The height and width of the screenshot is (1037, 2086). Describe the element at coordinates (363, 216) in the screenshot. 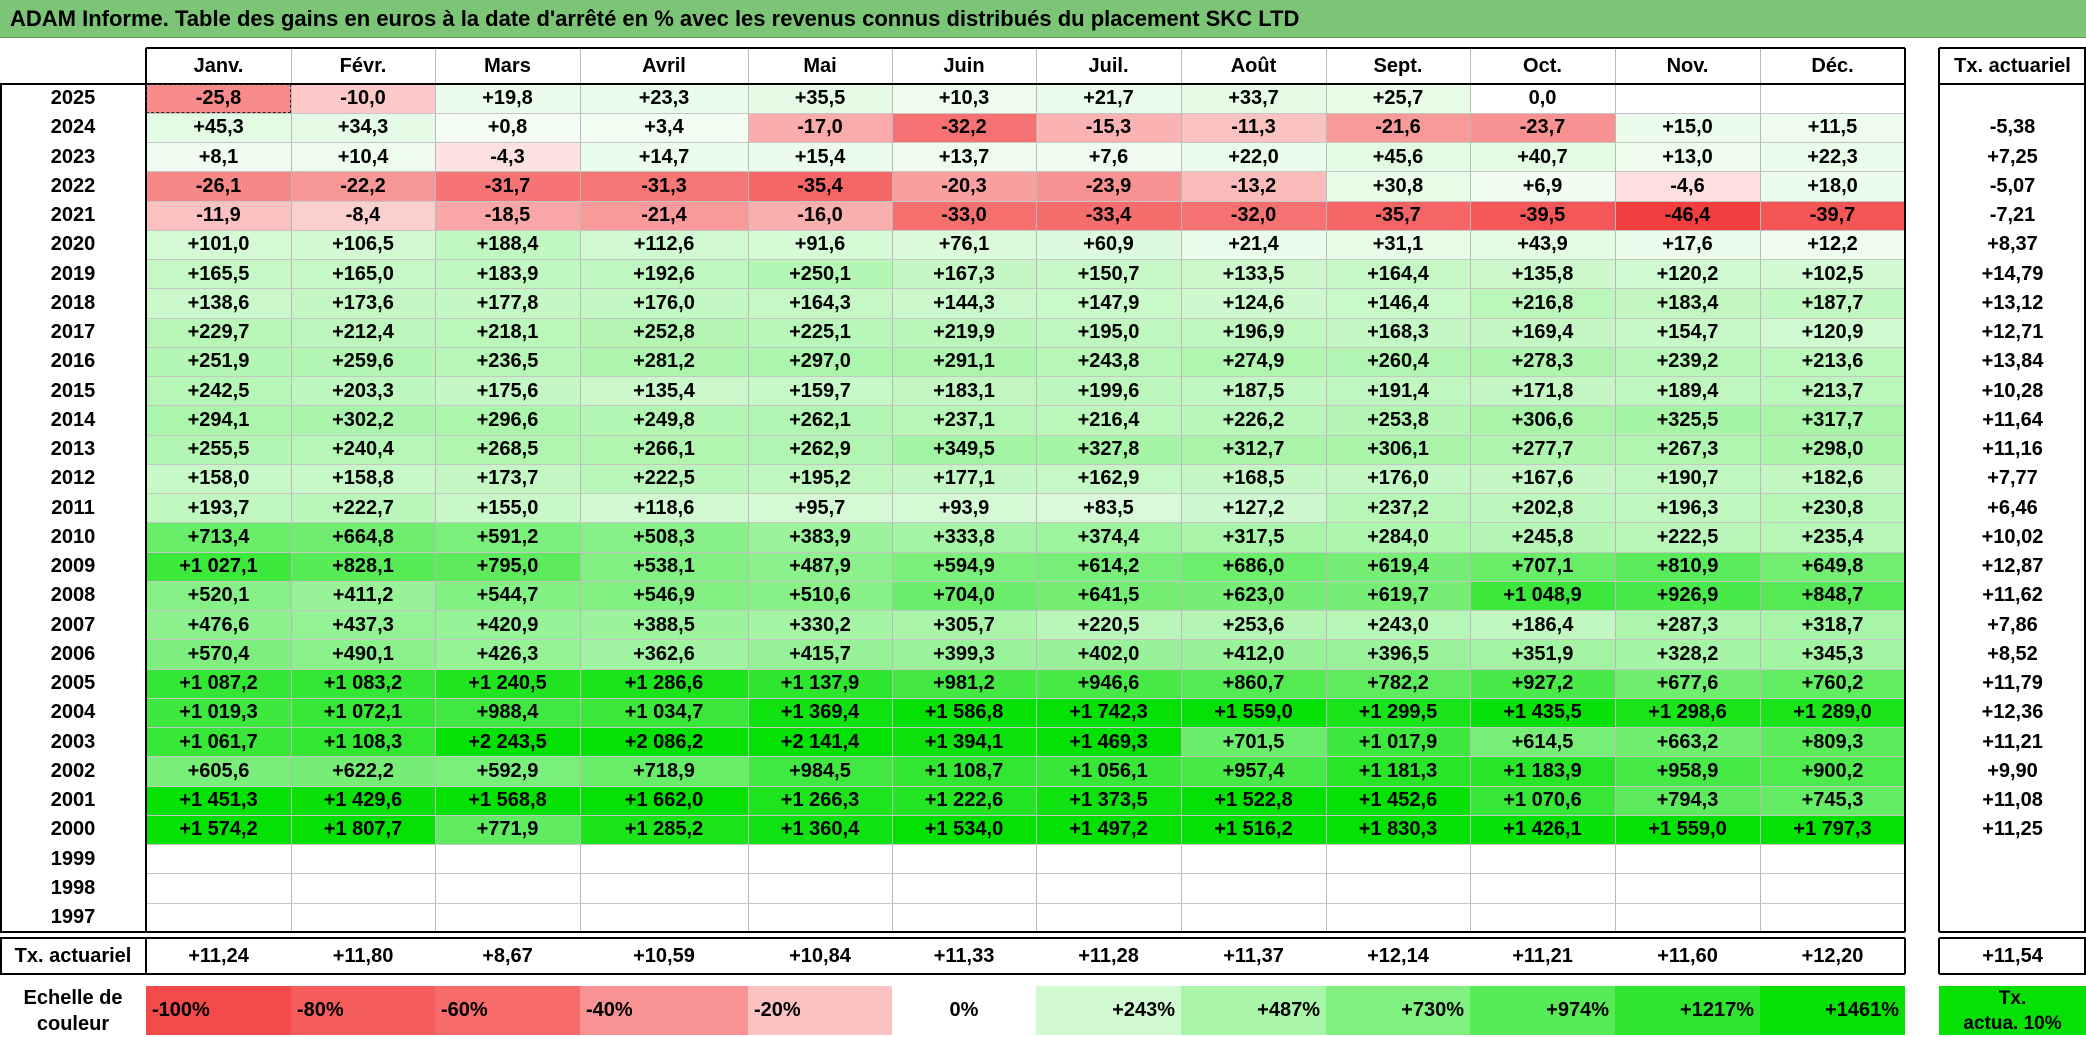

I see `value-cell: -8,4` at that location.